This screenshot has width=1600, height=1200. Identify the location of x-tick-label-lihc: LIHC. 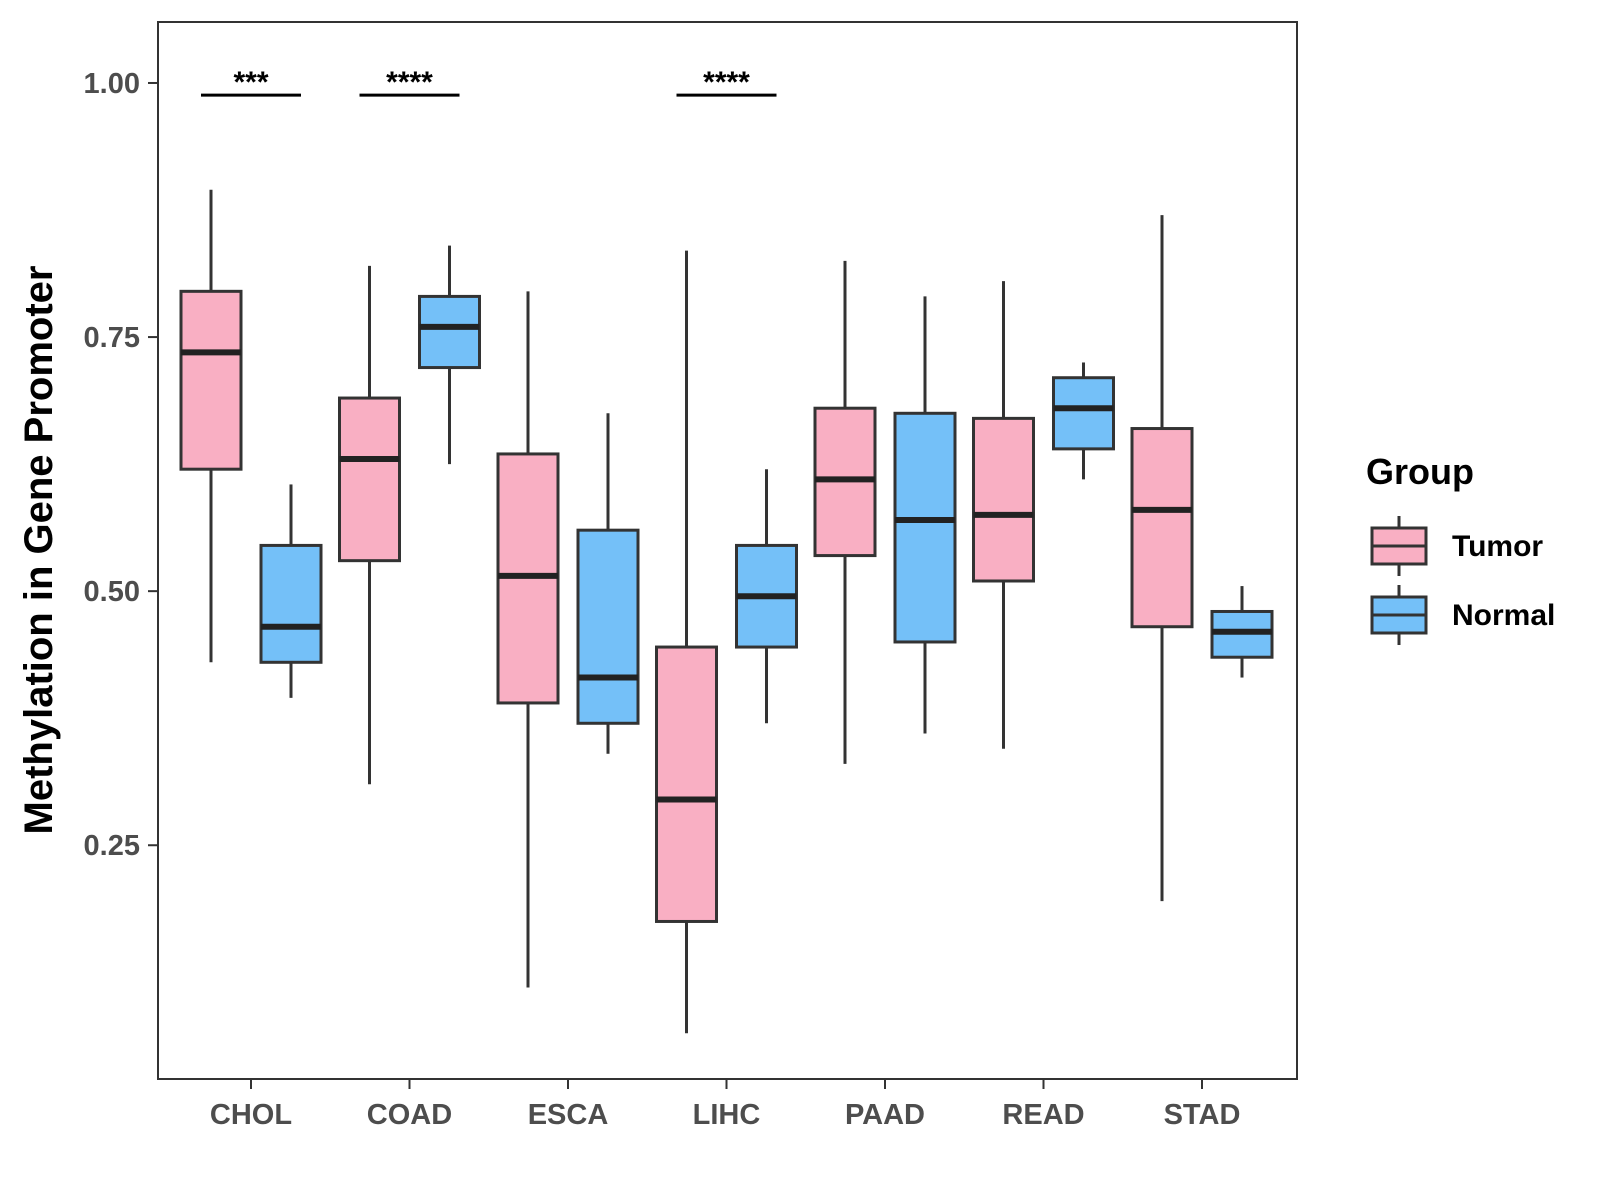
(727, 1115).